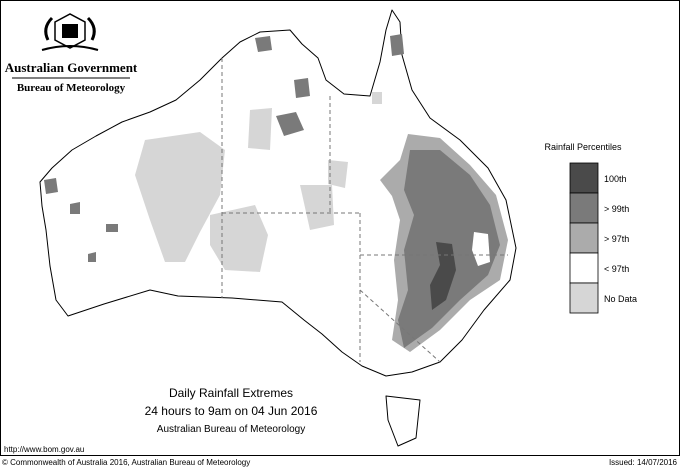 This screenshot has height=467, width=680. Describe the element at coordinates (231, 411) in the screenshot. I see `caption-period: 24 hours to 9am on 04 Jun 2016` at that location.